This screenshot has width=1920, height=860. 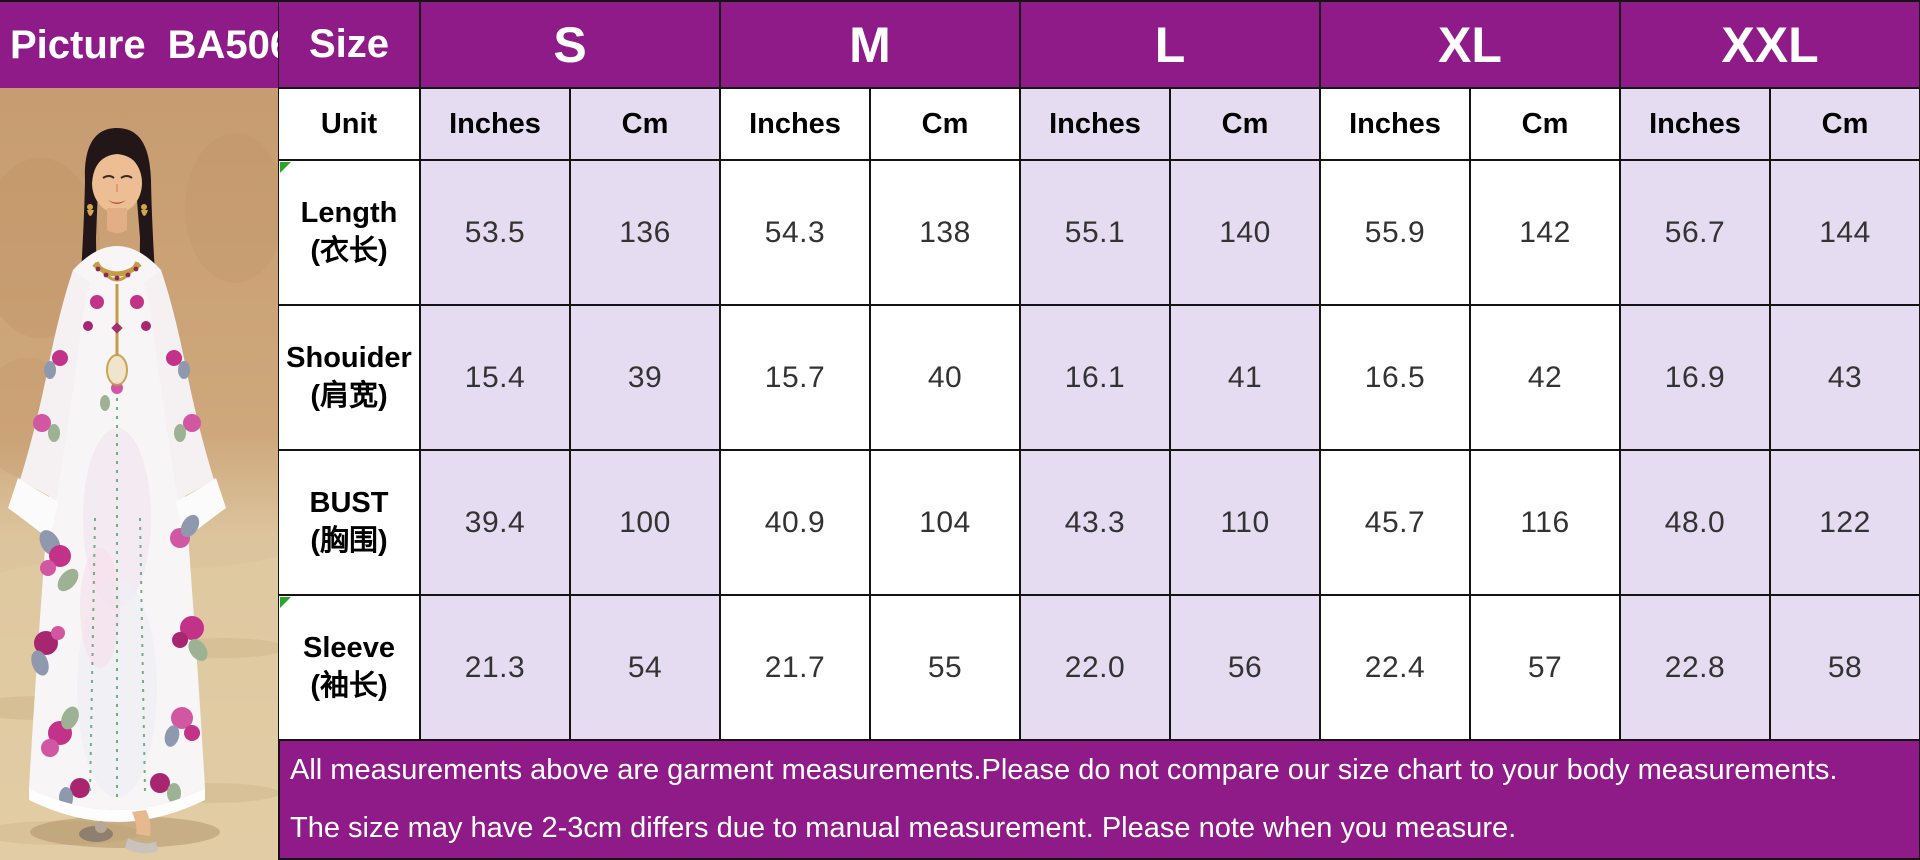 I want to click on measurement-cell: 53.5, so click(x=495, y=232).